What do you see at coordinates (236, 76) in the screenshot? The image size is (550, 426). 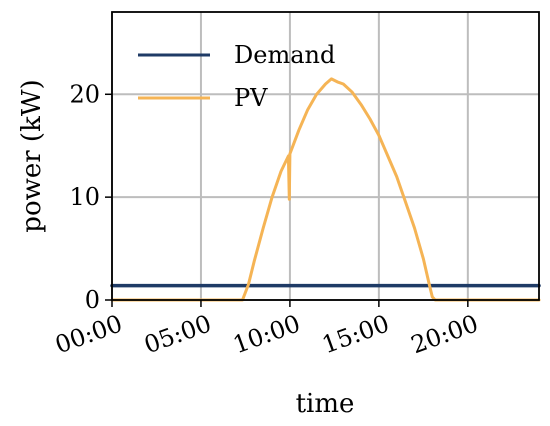 I see `legend: Demand PV` at bounding box center [236, 76].